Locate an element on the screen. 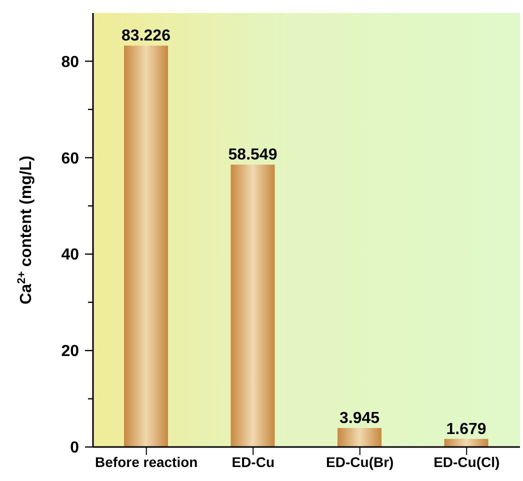 This screenshot has height=481, width=523. y-tick-label: 40 is located at coordinates (70, 255).